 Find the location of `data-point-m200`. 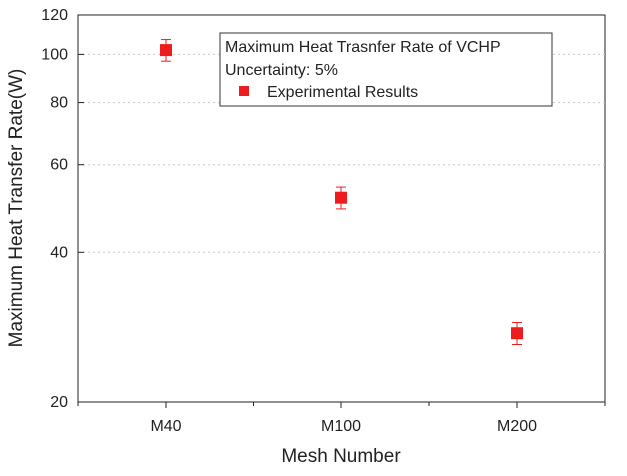

data-point-m200 is located at coordinates (517, 333).